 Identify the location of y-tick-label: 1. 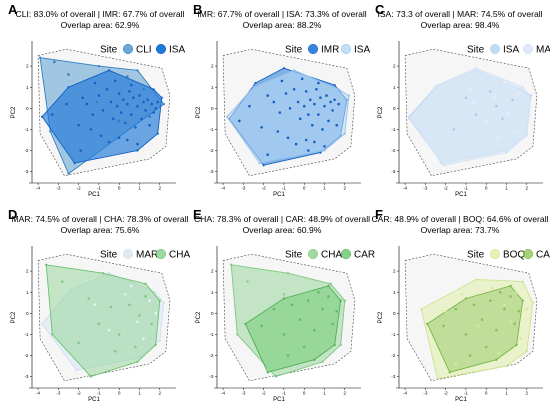
(27, 87).